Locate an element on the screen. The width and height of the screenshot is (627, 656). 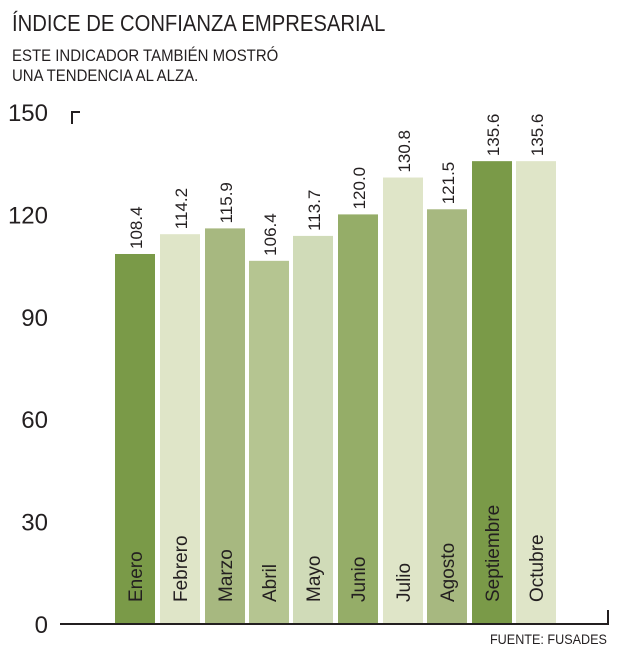
category-label: Julio is located at coordinates (404, 582).